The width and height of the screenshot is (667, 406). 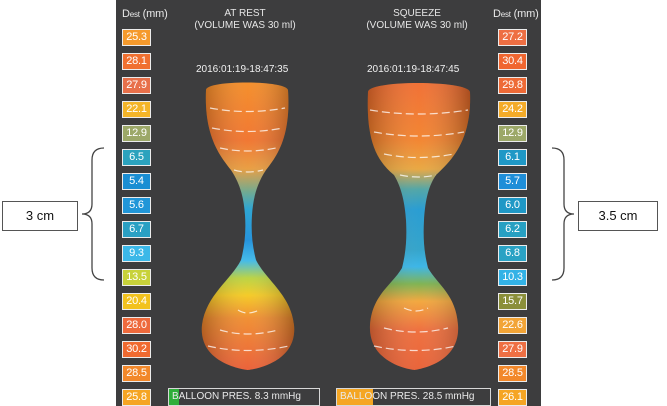 I want to click on right-diameter-cell: 27.2, so click(x=512, y=37).